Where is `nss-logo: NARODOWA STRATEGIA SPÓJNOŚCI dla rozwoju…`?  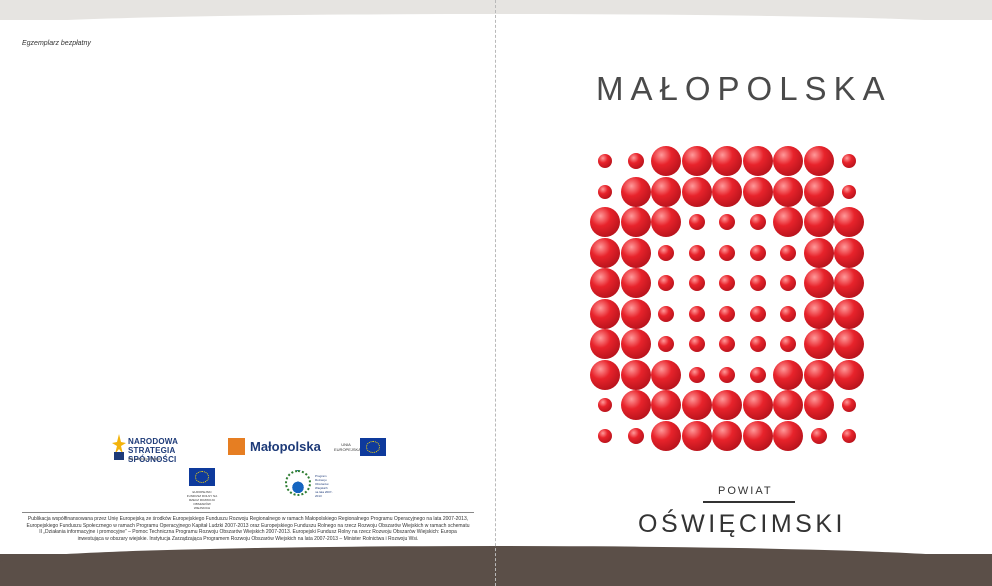 nss-logo: NARODOWA STRATEGIA SPÓJNOŚCI dla rozwoju… is located at coordinates (165, 449).